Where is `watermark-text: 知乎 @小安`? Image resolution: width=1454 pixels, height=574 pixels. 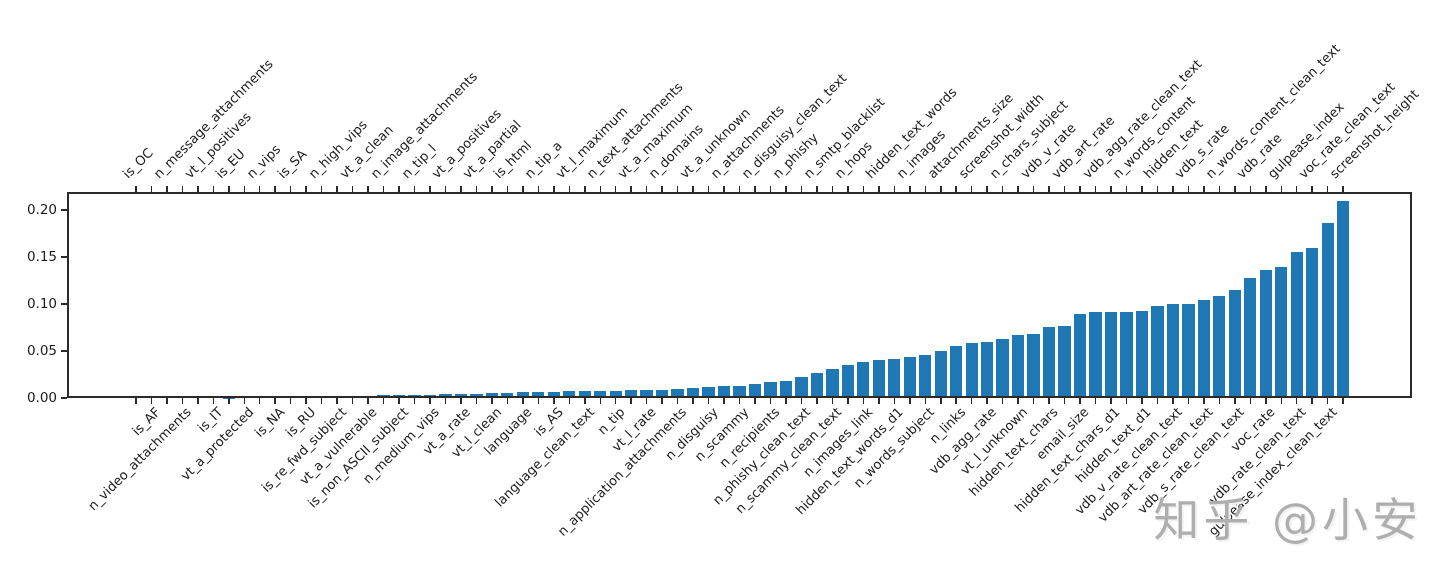
watermark-text: 知乎 @小安 is located at coordinates (1287, 520).